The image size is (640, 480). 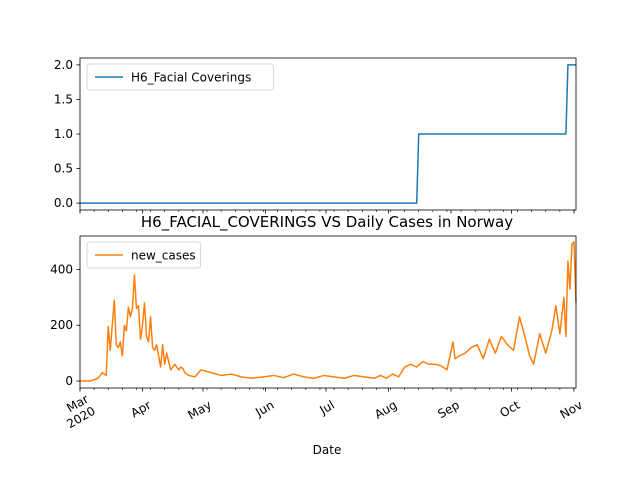 I want to click on x-tick-label: Oct, so click(x=509, y=409).